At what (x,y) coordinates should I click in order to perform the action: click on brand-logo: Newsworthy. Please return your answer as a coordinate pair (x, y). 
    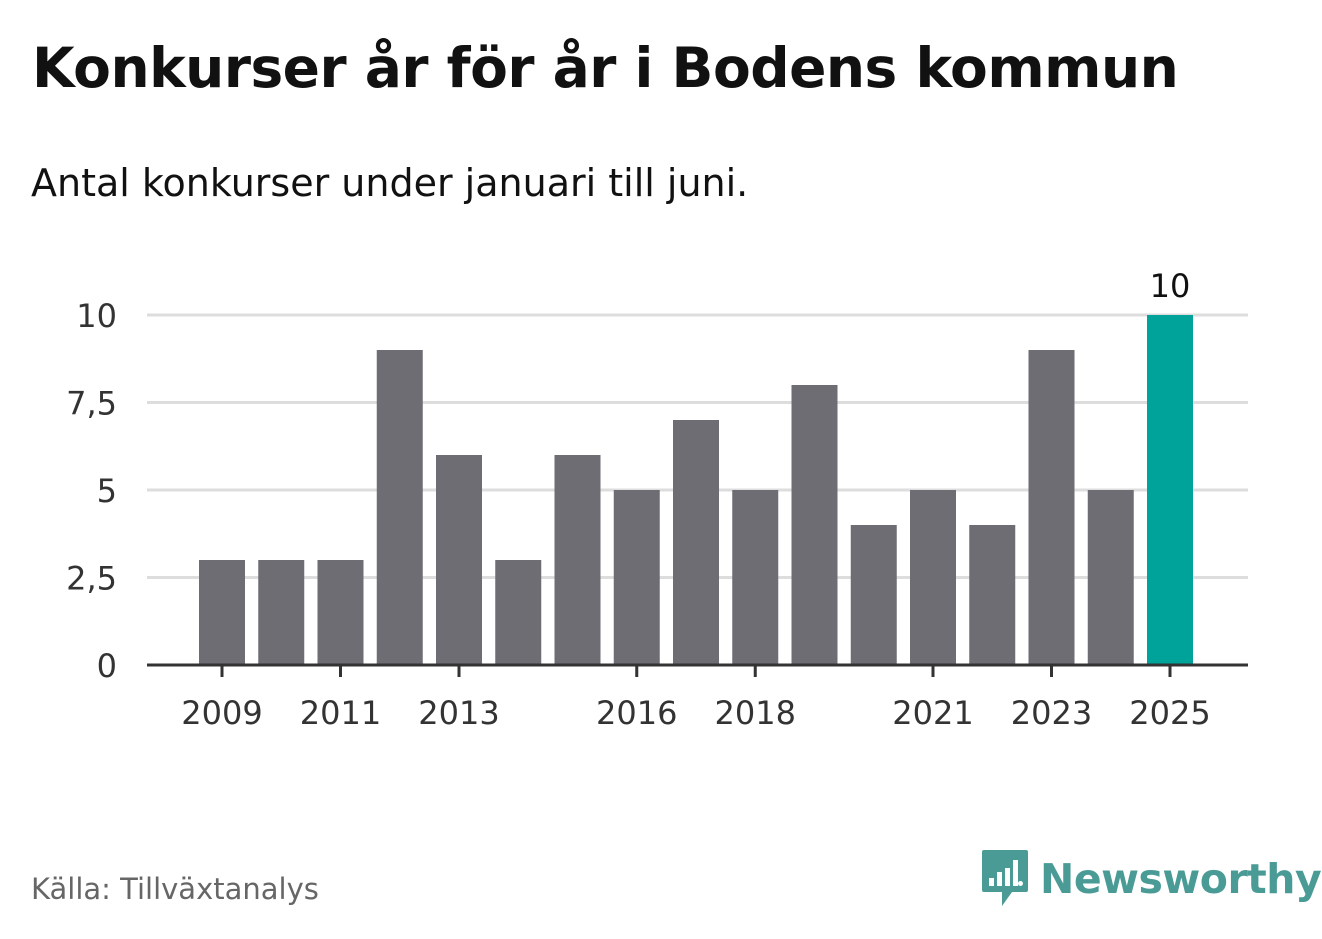
    Looking at the image, I should click on (1151, 879).